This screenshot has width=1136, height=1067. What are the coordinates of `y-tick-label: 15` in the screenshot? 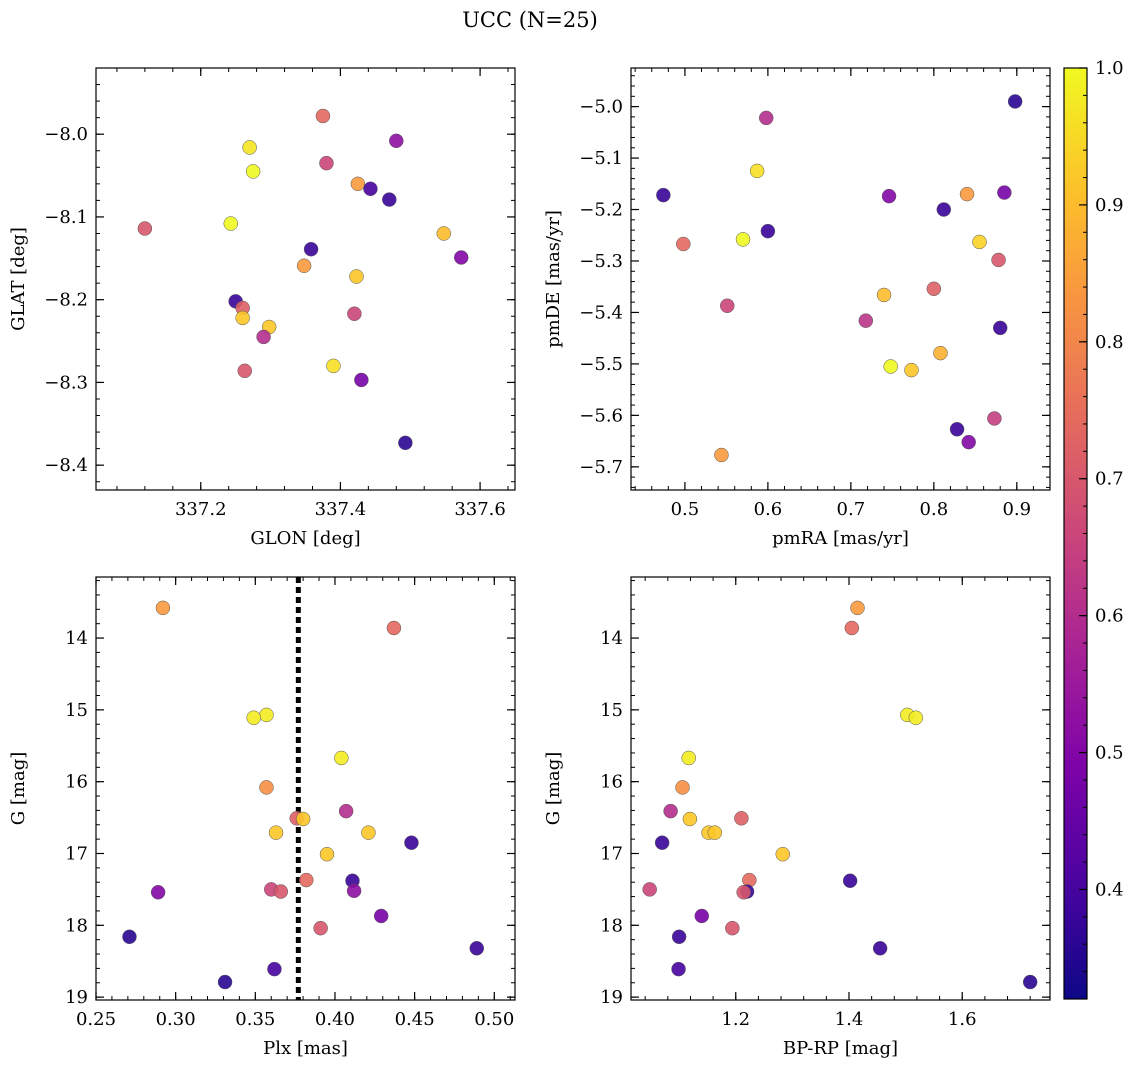 It's located at (76, 710).